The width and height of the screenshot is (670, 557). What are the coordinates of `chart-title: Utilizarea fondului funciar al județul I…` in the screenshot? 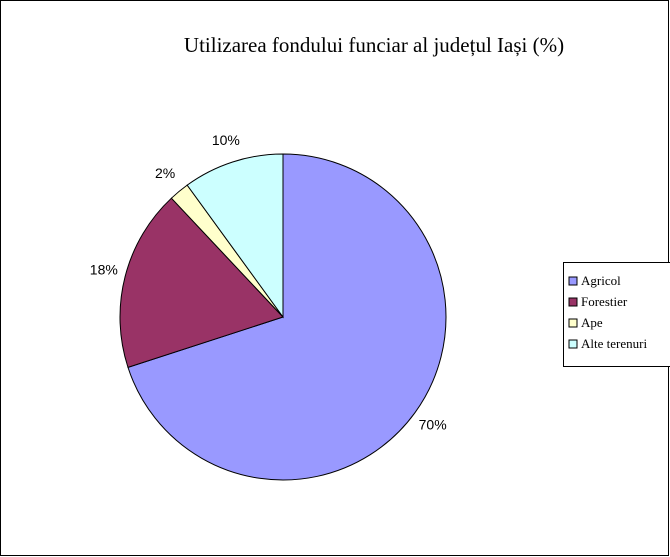 It's located at (374, 45).